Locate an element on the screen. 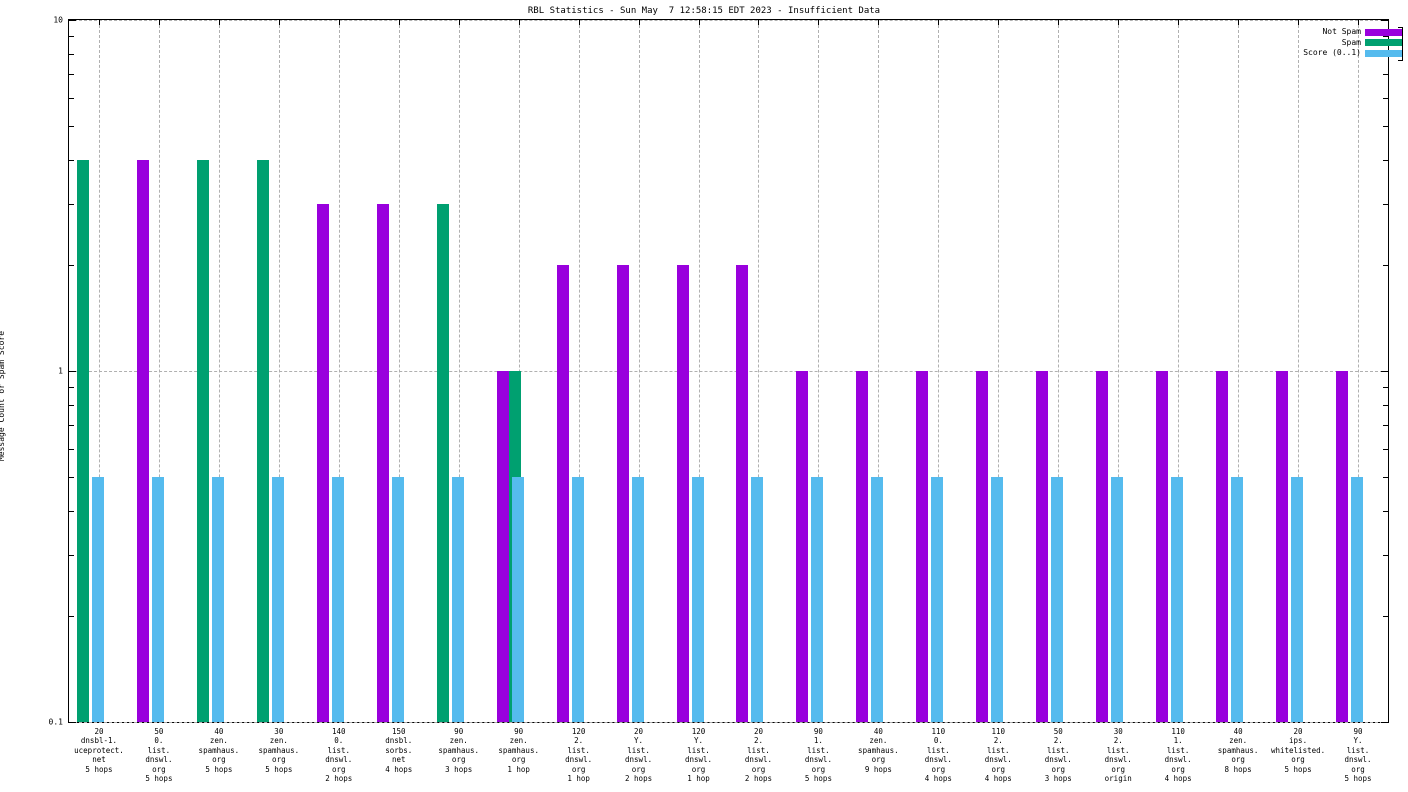 The width and height of the screenshot is (1408, 792). legend-item-not_spam: Not Spam is located at coordinates (1353, 32).